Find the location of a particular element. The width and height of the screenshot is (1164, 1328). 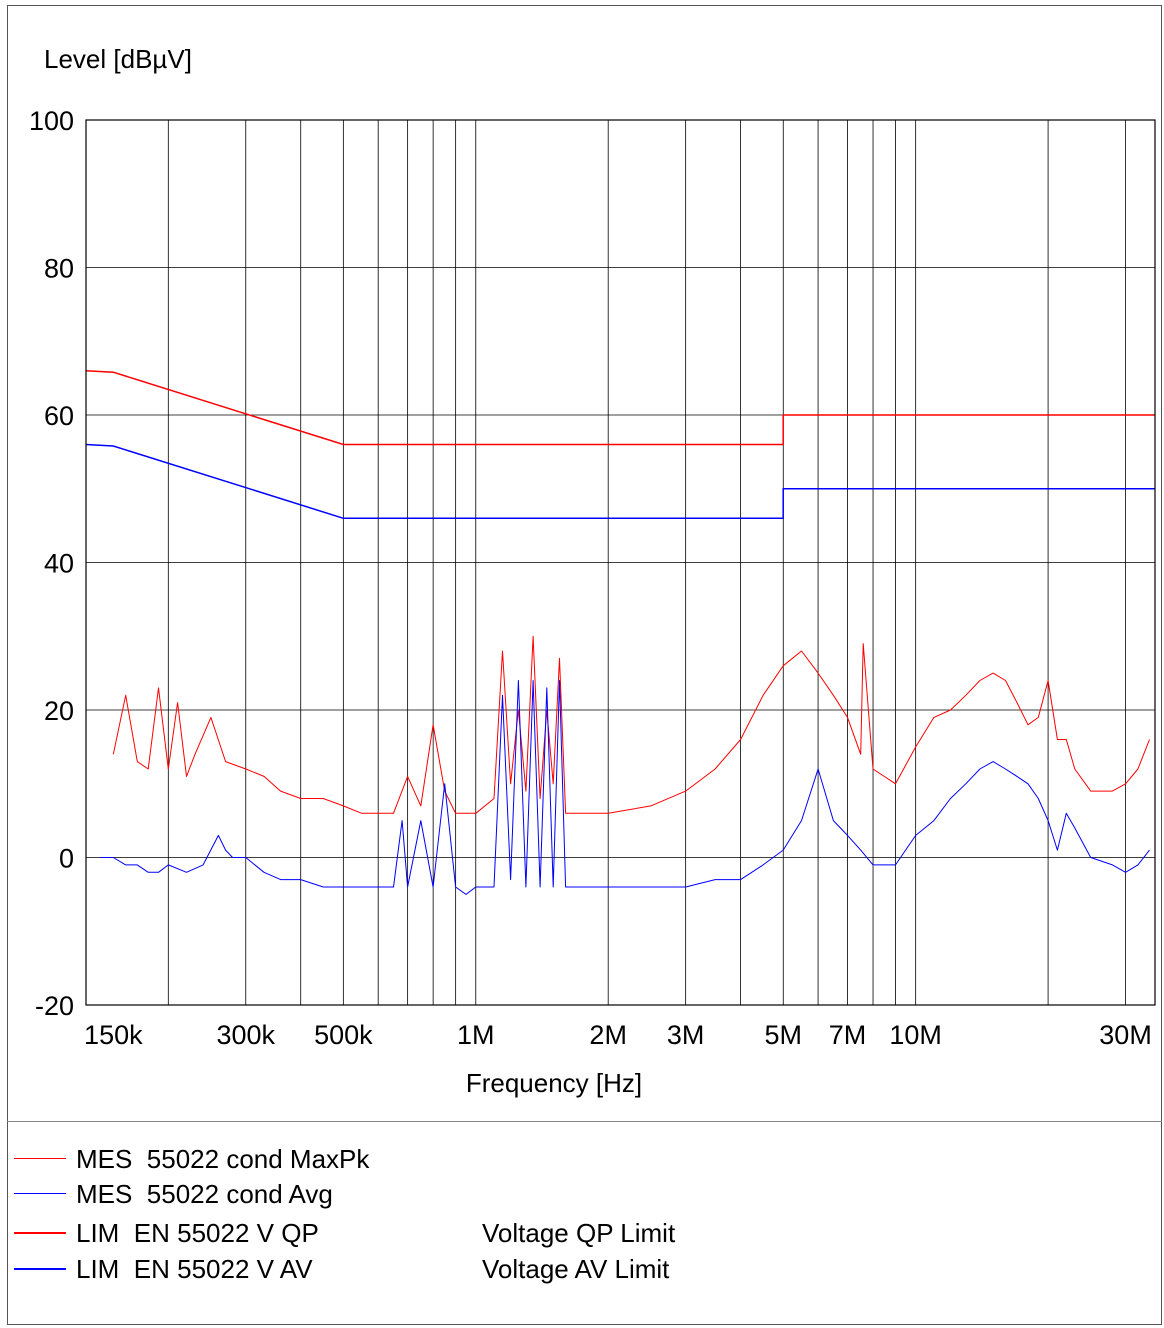

x-axis-label: Frequency [Hz] is located at coordinates (554, 1083).